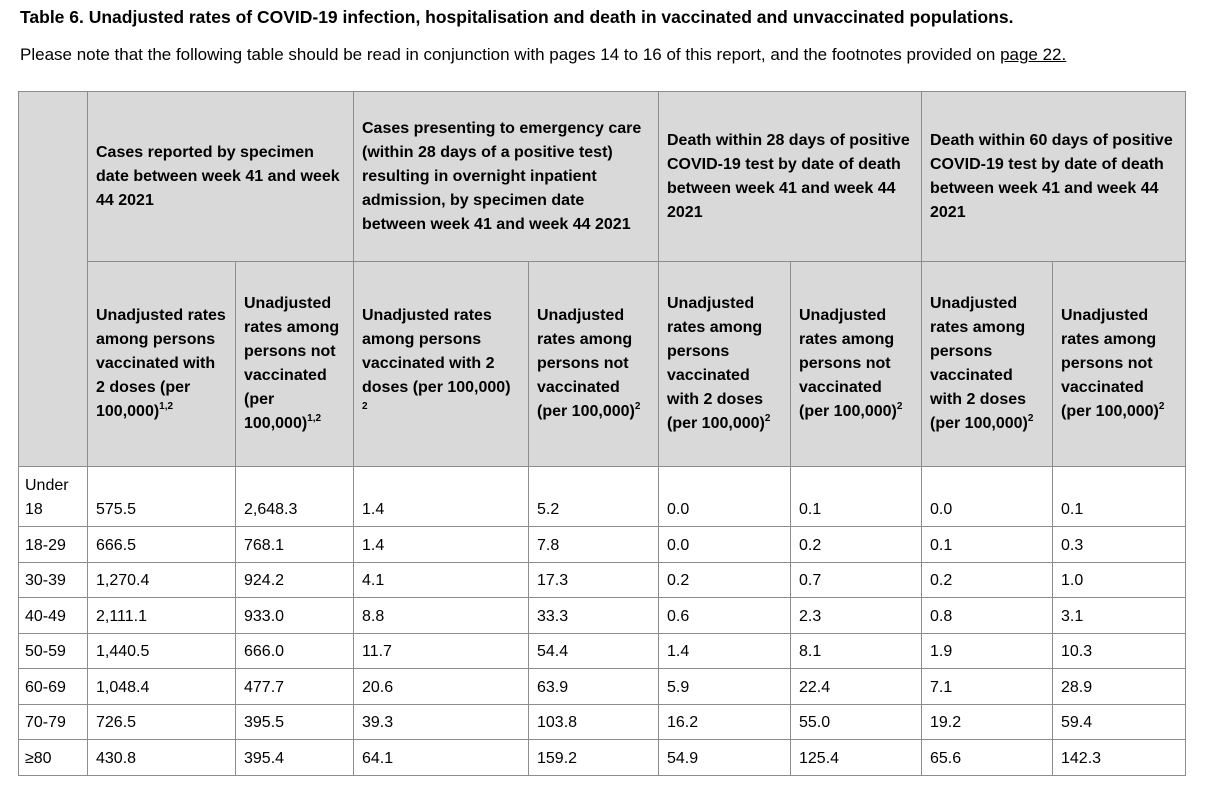 The image size is (1210, 789). I want to click on age-header-cell, so click(53, 279).